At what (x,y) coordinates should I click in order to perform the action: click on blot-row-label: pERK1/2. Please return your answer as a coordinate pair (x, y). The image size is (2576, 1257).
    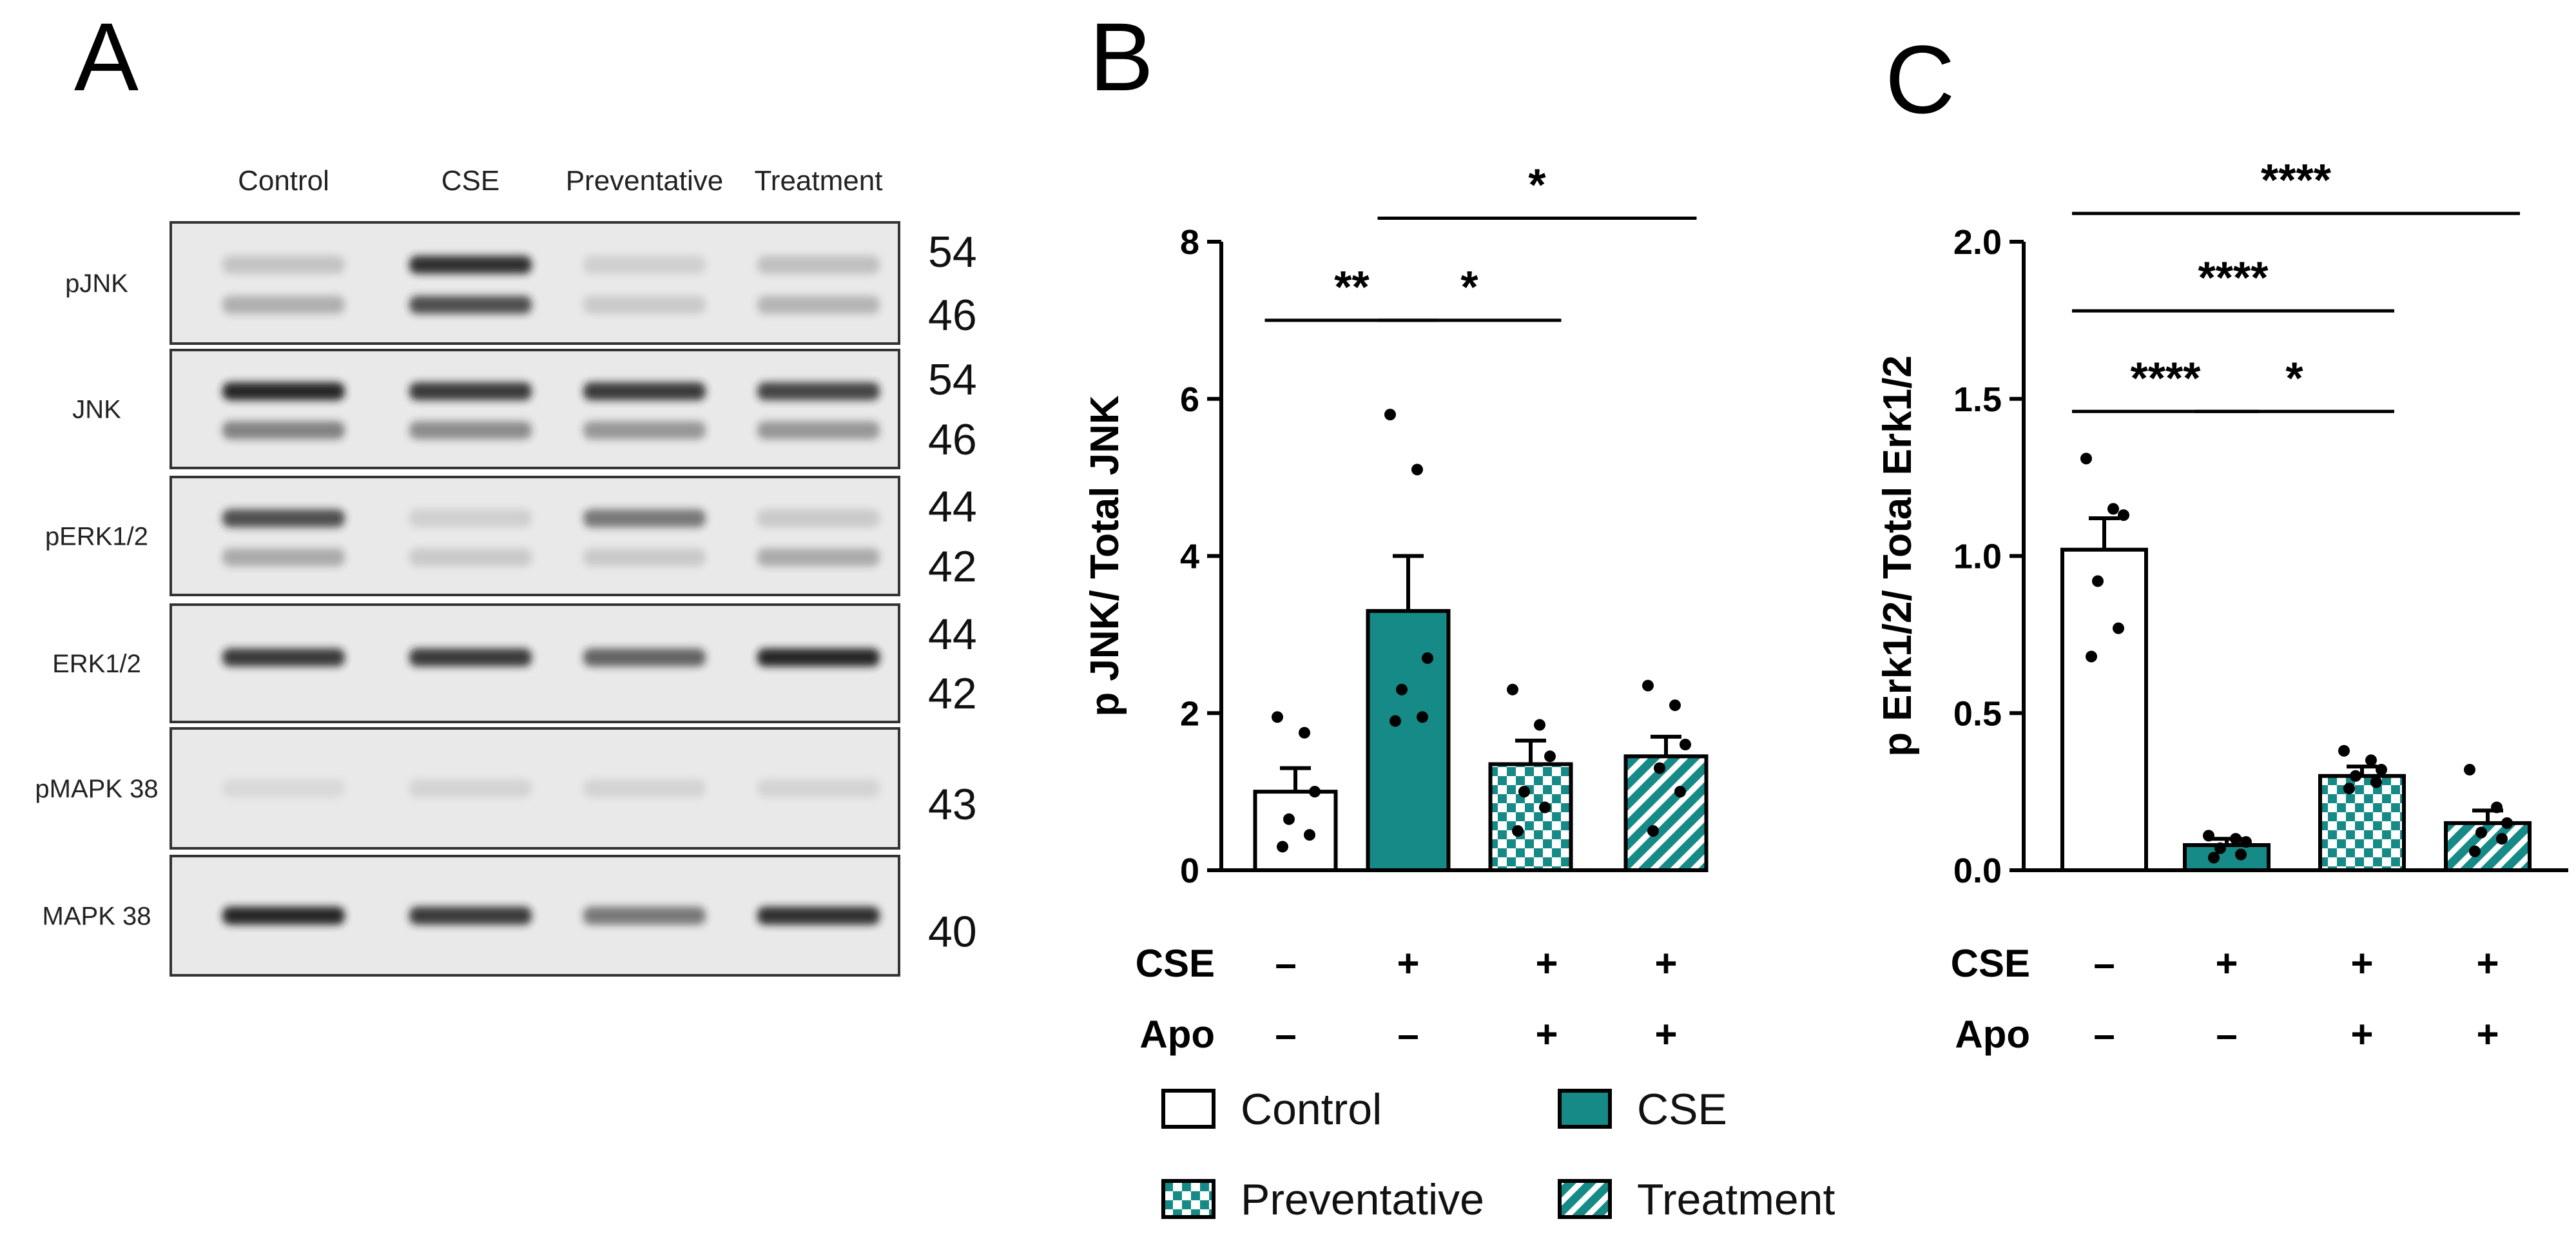
    Looking at the image, I should click on (96, 537).